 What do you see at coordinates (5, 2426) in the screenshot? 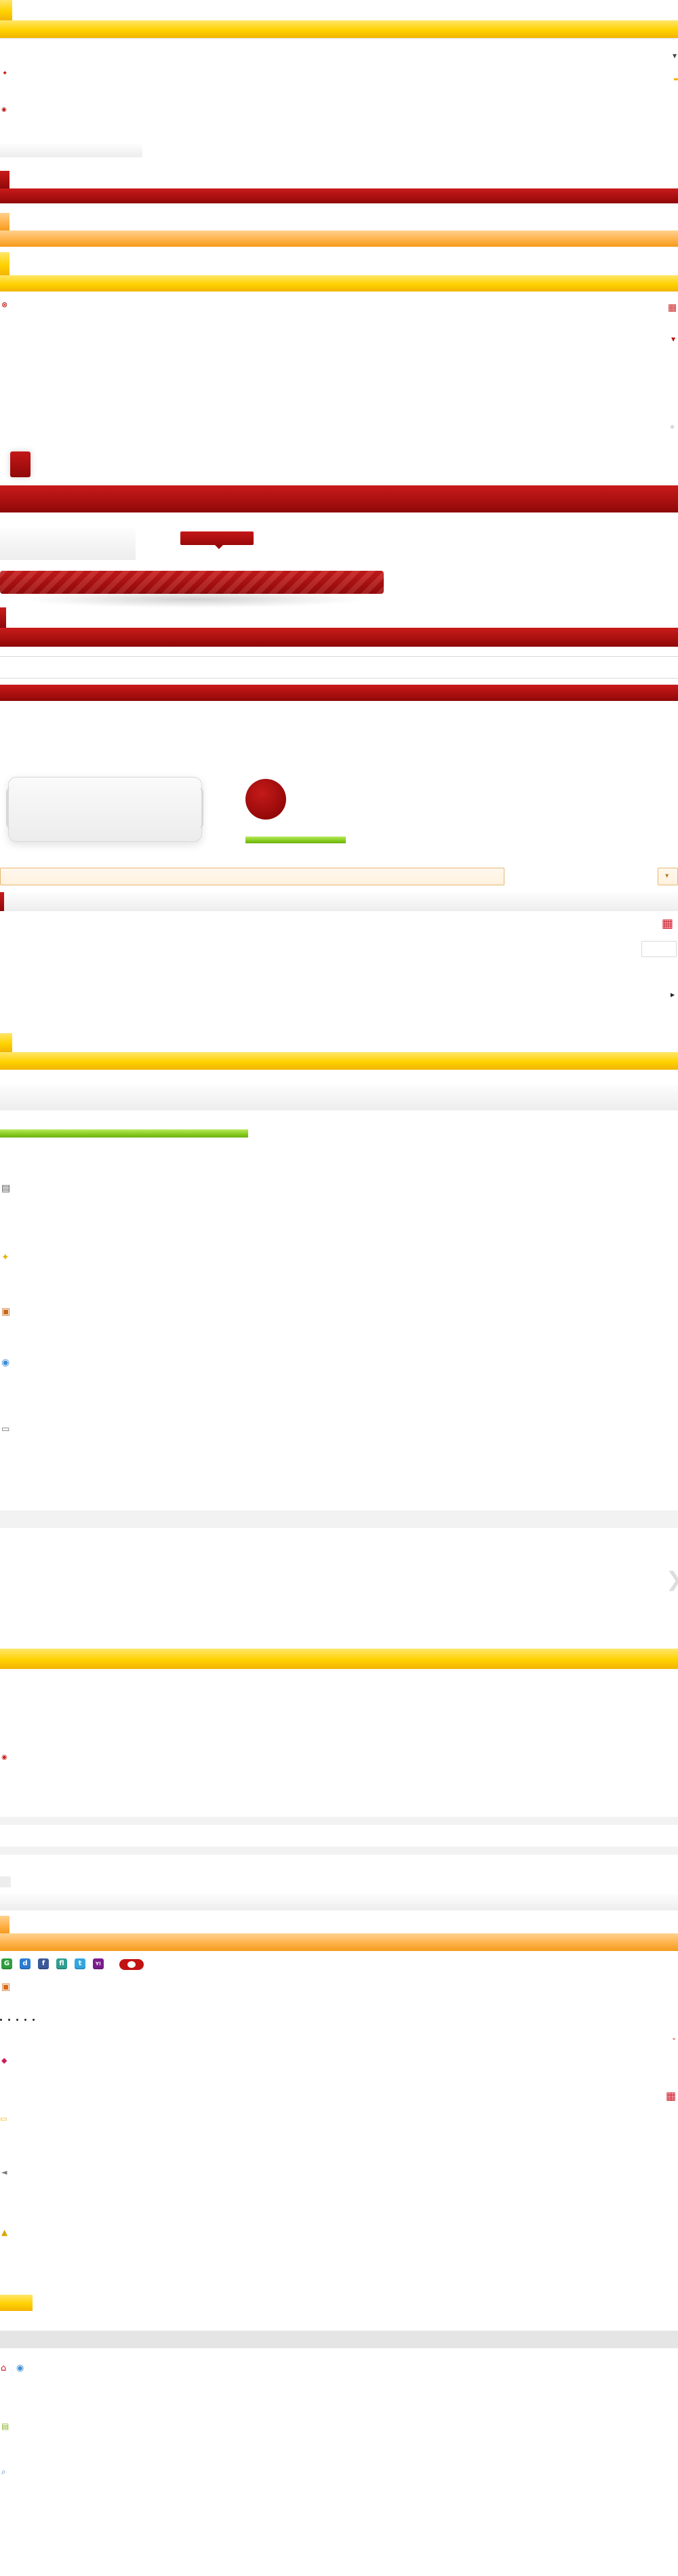
I see `chart-icon: ▤` at bounding box center [5, 2426].